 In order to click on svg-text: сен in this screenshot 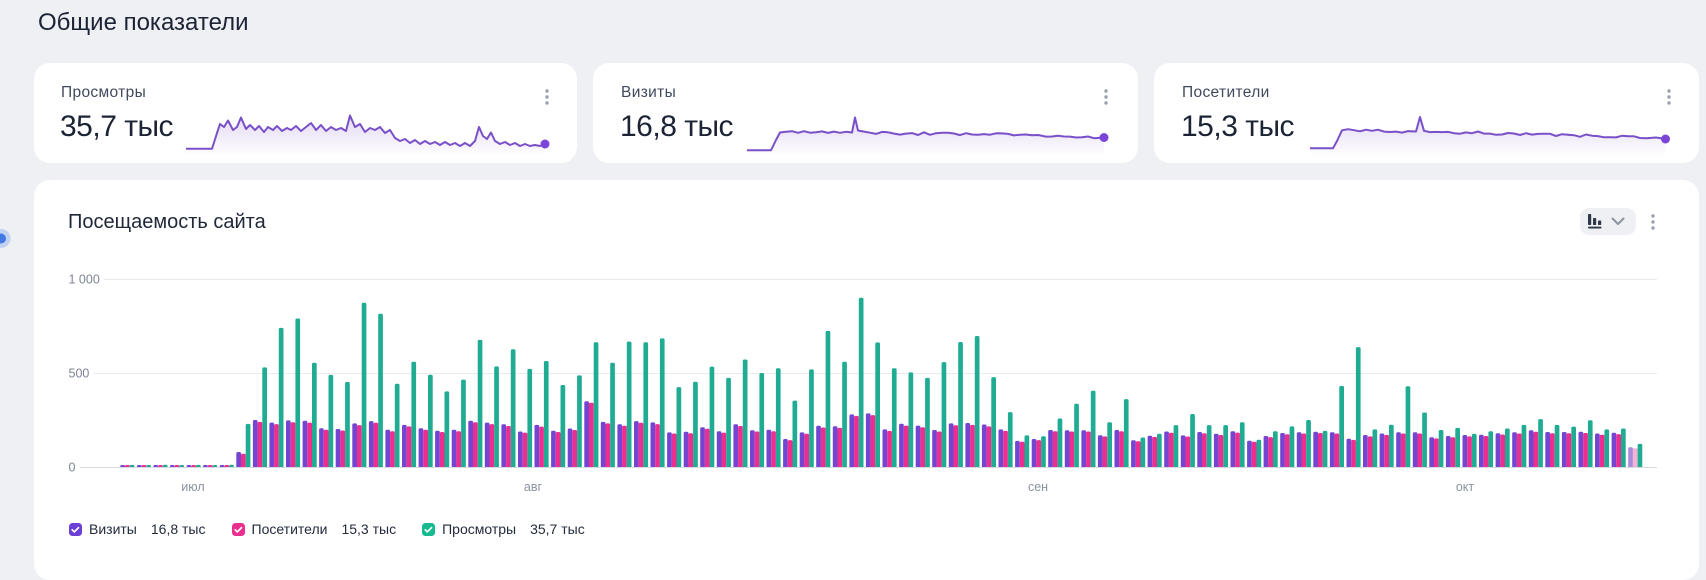, I will do `click(1038, 487)`.